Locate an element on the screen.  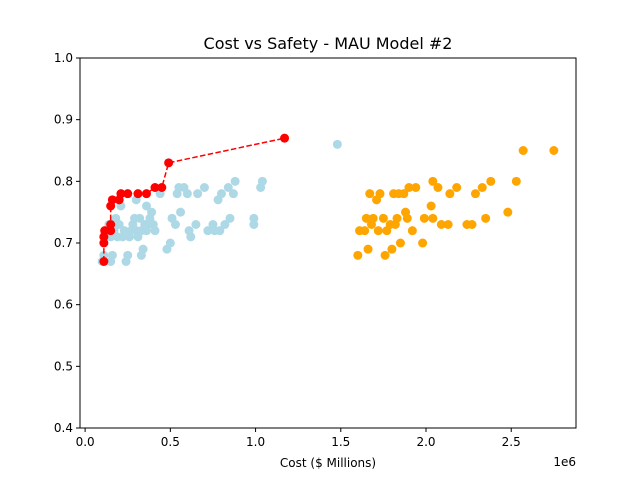
y-tick-label-4: 0.8 is located at coordinates (63, 181).